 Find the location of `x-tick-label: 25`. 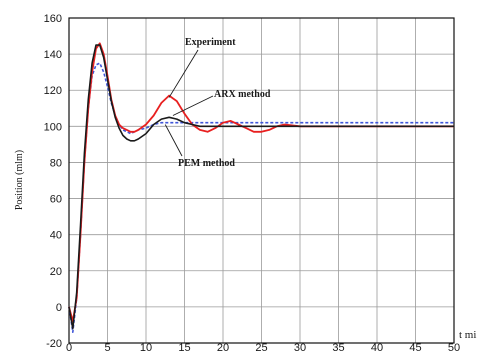

x-tick-label: 25 is located at coordinates (261, 348).